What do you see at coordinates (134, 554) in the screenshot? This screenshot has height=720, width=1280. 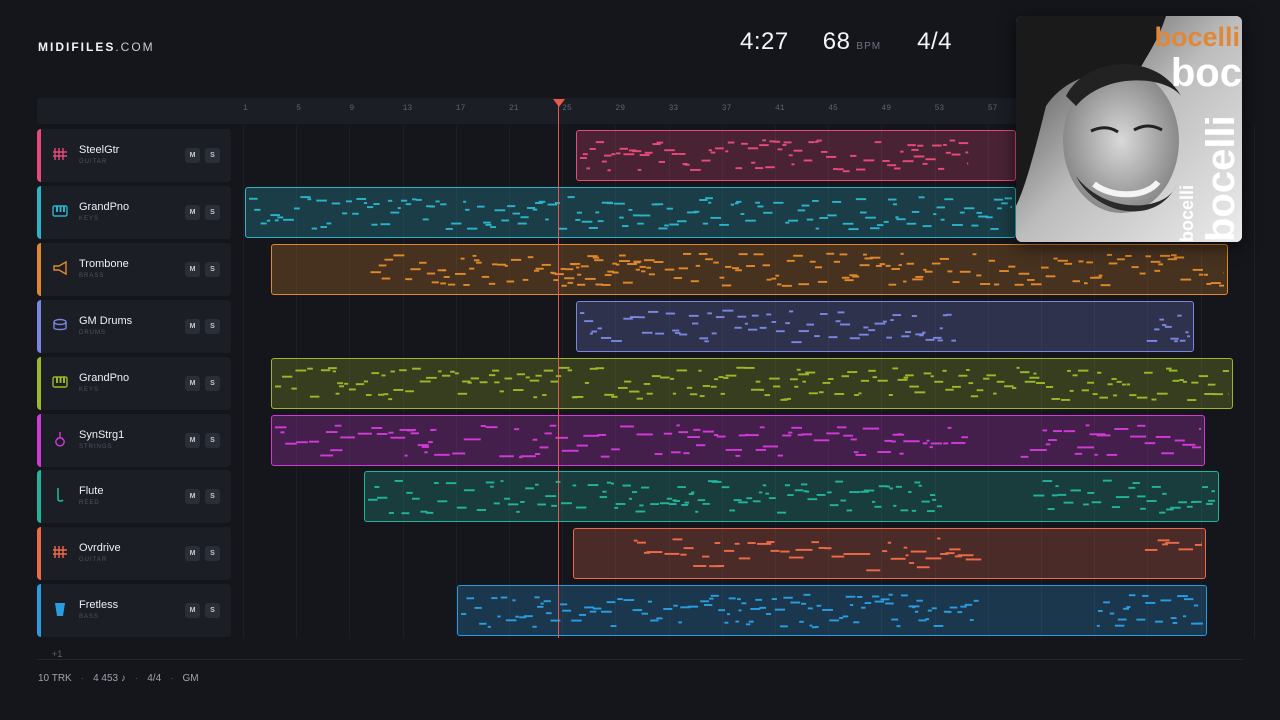 I see `track-header: Ovrdrive GUITAR M S` at bounding box center [134, 554].